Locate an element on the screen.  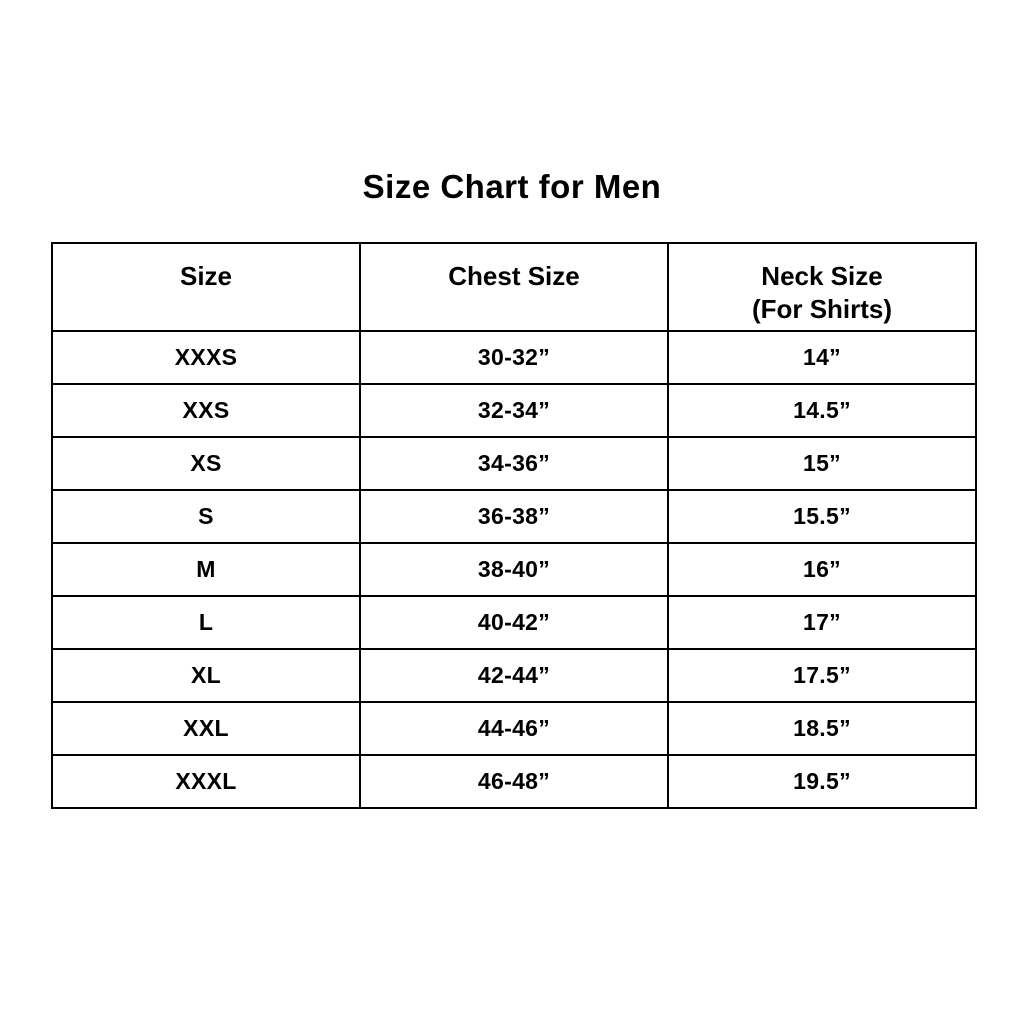
table-row: XXS 32-34” 14.5” is located at coordinates (514, 410).